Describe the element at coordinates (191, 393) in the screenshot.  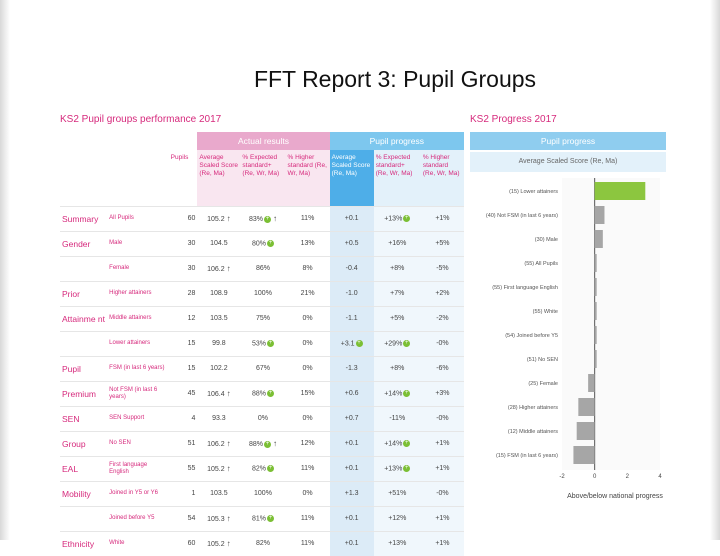
I see `cell-pupils-value: 45` at that location.